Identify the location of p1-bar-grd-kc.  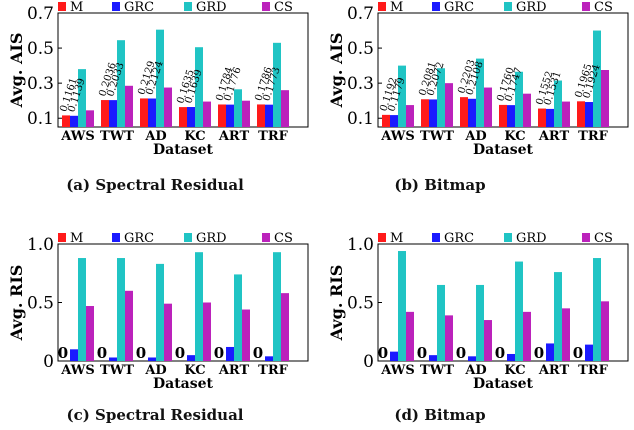
(519, 99).